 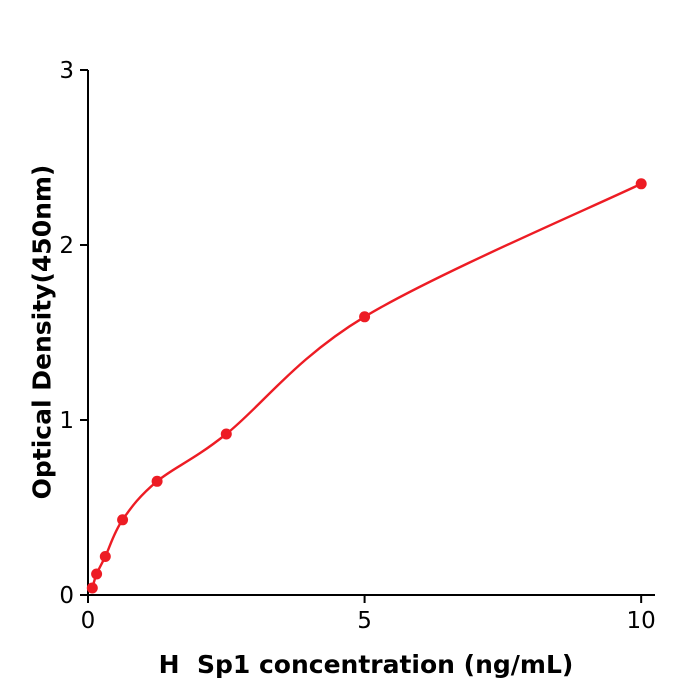 What do you see at coordinates (66, 421) in the screenshot?
I see `y-tick-label: 1` at bounding box center [66, 421].